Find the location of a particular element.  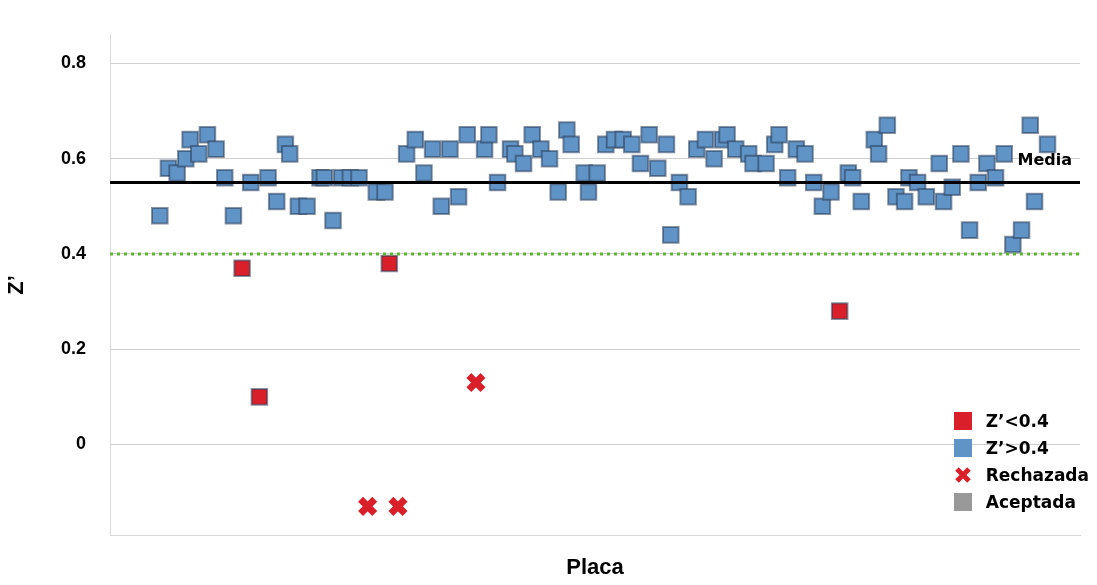

legend-label: Z’<0.4 is located at coordinates (1017, 420).